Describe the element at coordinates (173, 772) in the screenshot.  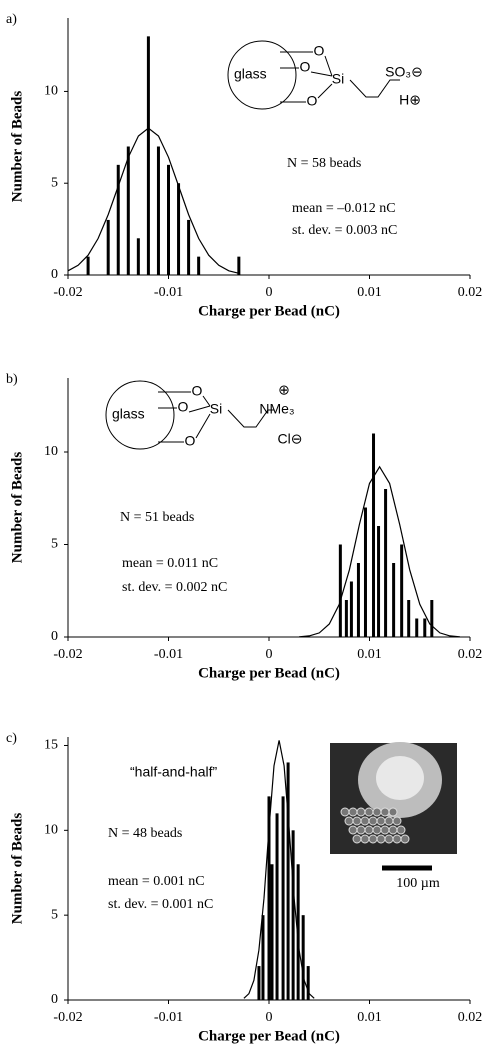
I see `annotation: “half-and-half”` at that location.